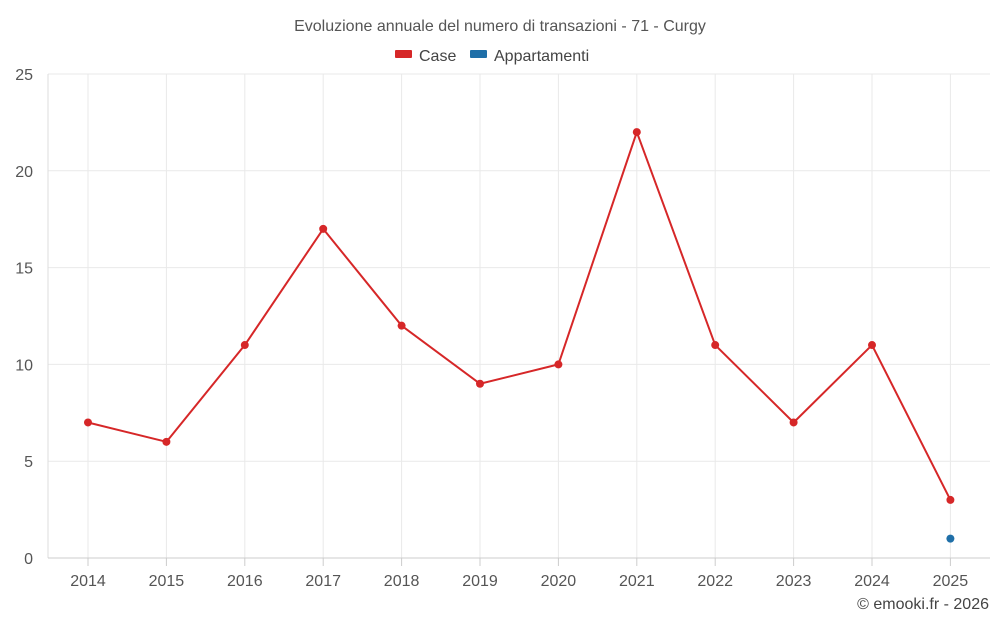  I want to click on legend-label-case: Case, so click(437, 56).